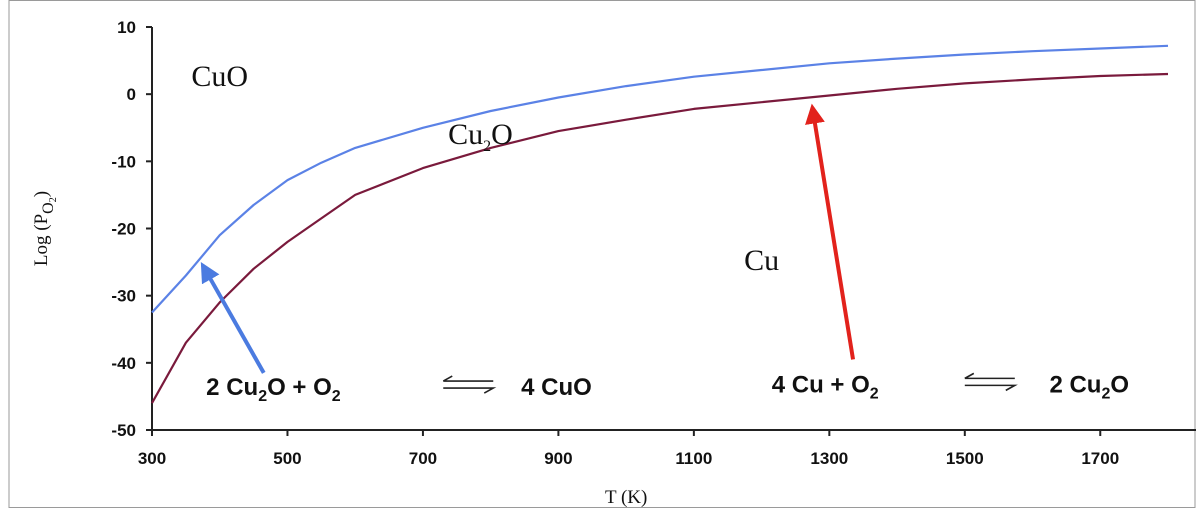  I want to click on x-tick-label: 900, so click(558, 458).